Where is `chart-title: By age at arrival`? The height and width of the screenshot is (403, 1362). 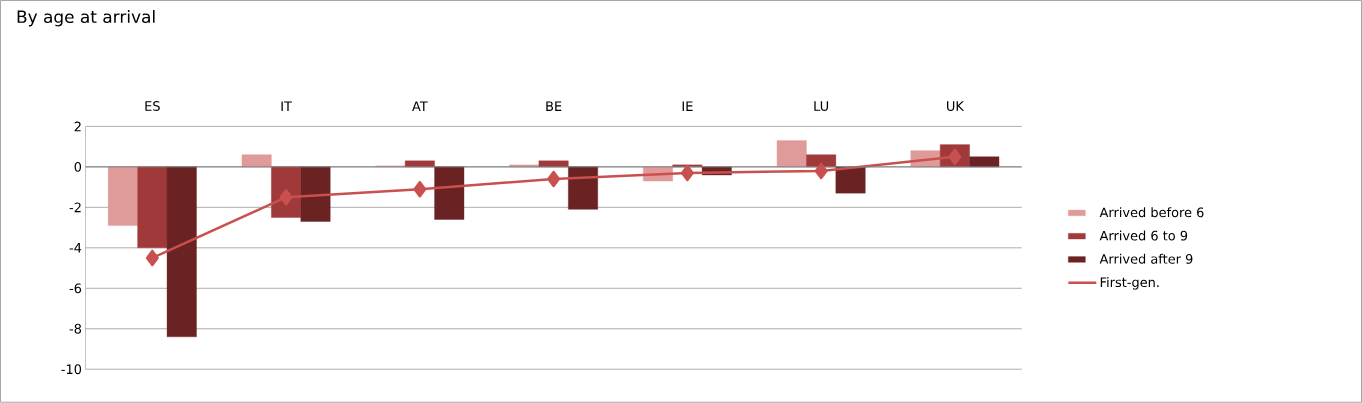
chart-title: By age at arrival is located at coordinates (86, 18).